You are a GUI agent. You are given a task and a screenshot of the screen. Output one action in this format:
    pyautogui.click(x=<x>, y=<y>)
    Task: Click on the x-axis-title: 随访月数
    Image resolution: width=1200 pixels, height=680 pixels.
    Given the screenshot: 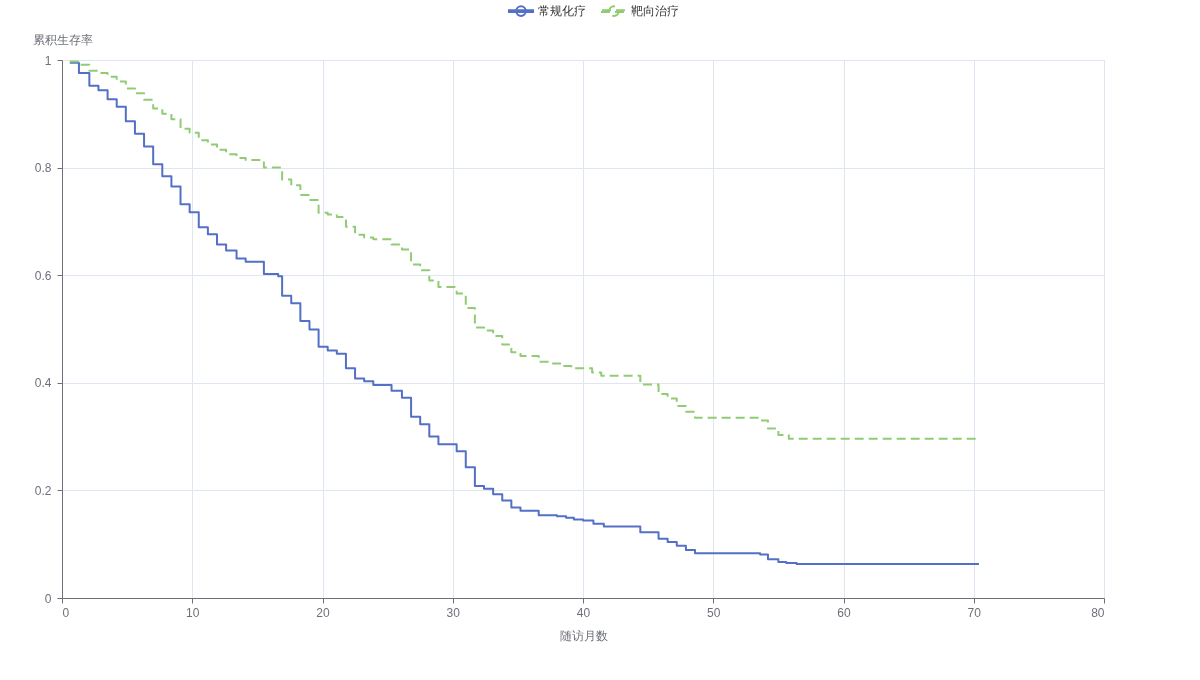 What is the action you would take?
    pyautogui.click(x=583, y=635)
    